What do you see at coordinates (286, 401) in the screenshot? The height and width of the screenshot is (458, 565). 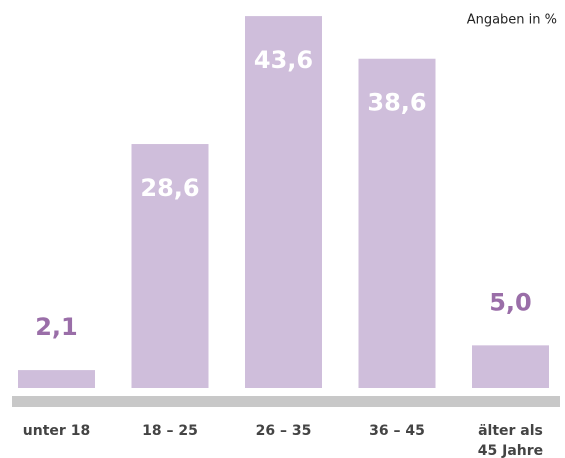 I see `baseline` at bounding box center [286, 401].